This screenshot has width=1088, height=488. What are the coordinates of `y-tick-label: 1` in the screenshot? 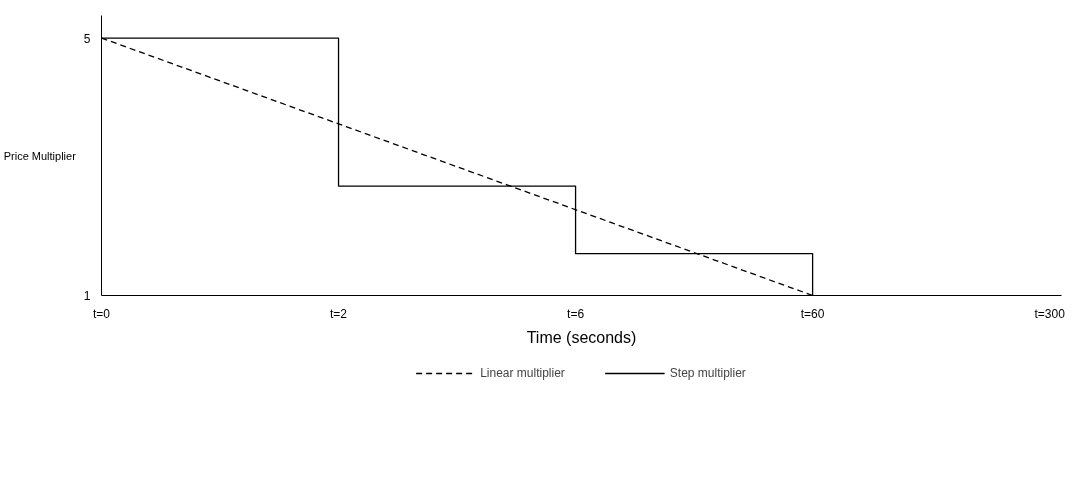 It's located at (87, 296).